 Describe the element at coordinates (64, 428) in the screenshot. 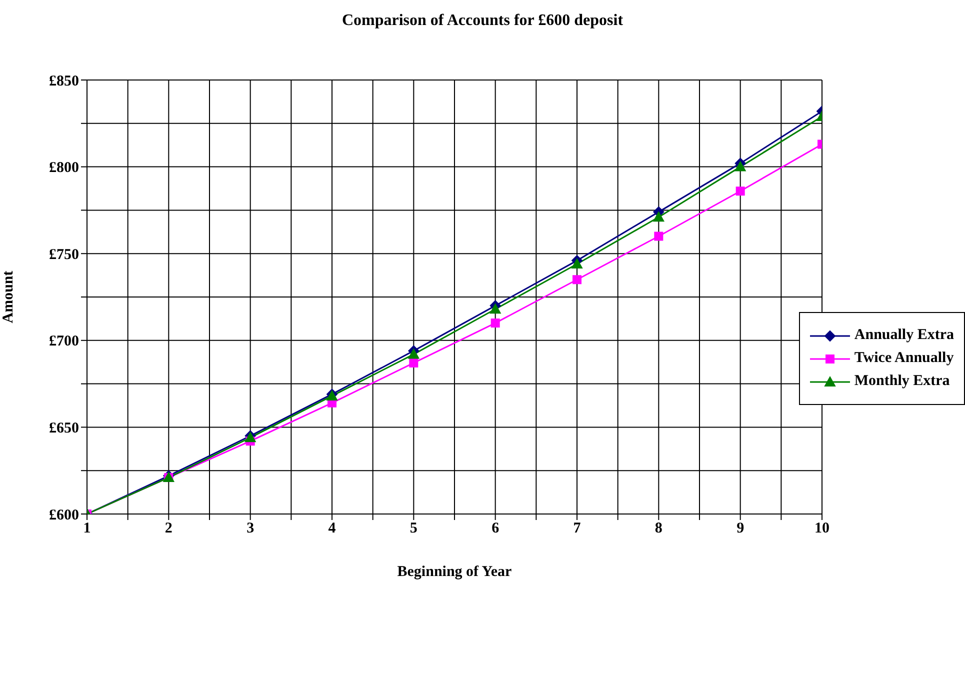

I see `y-tick-label: £650` at that location.